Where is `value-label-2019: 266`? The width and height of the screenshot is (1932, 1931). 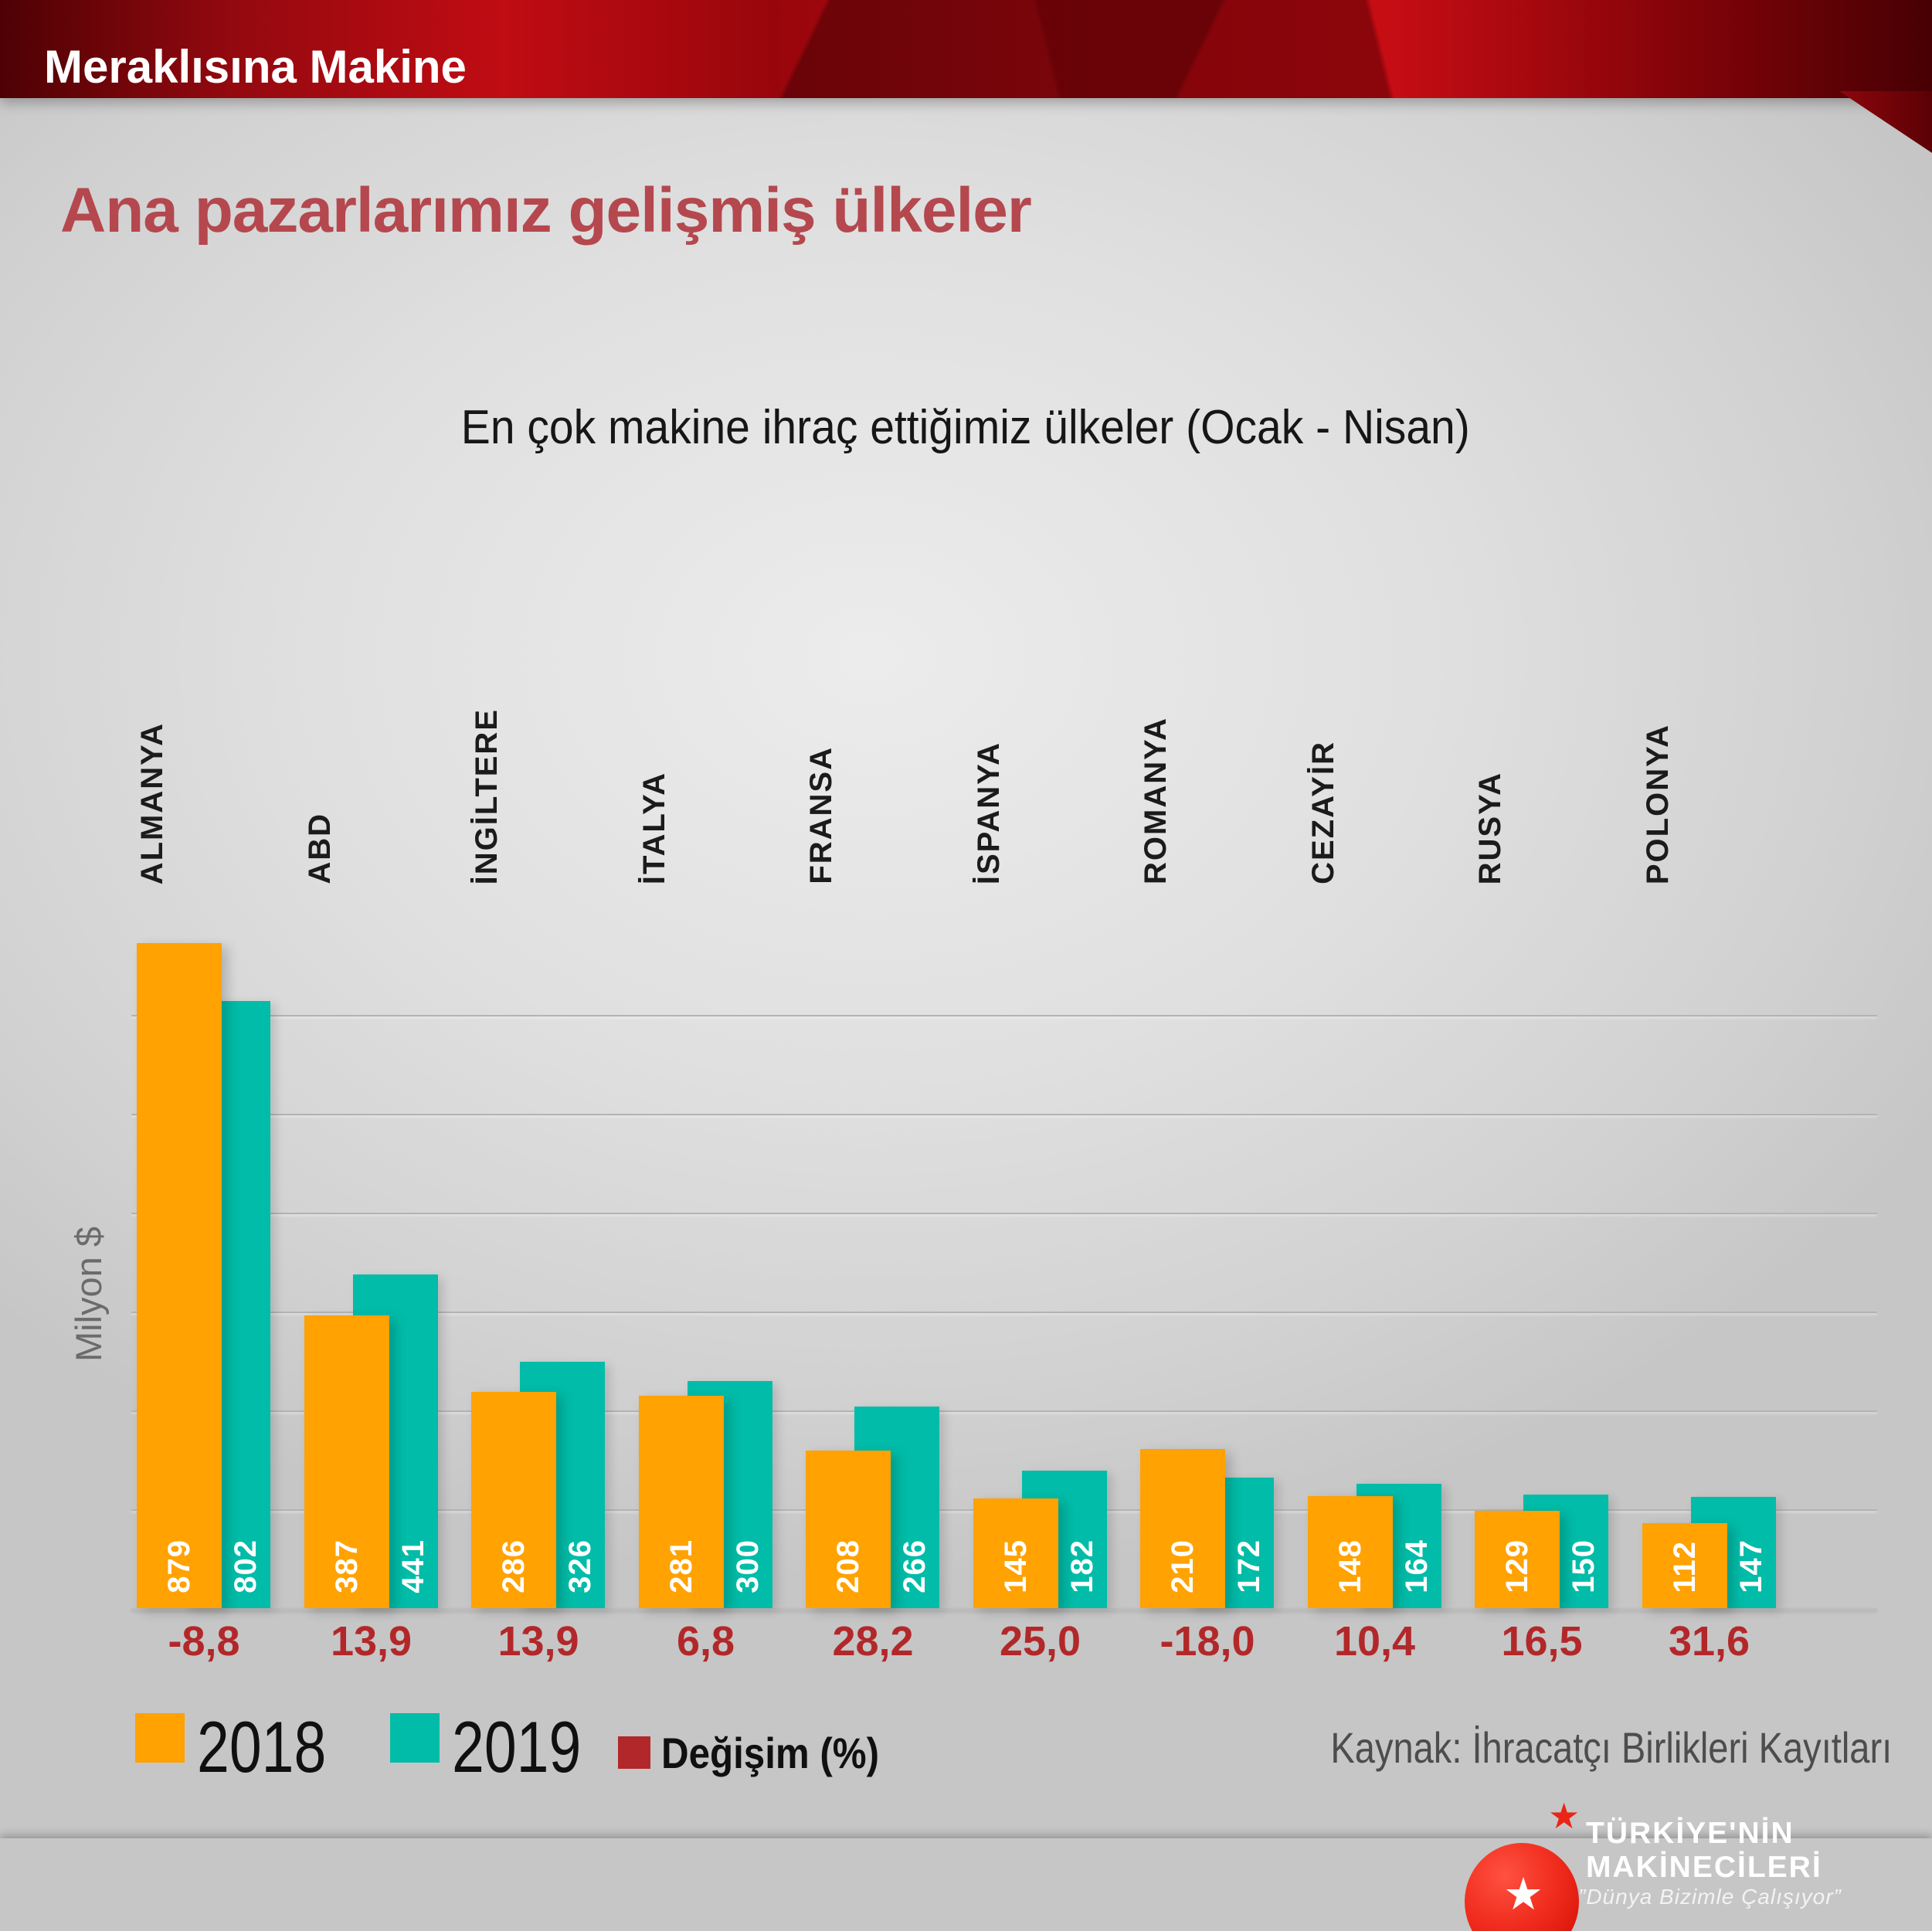
value-label-2019: 266 is located at coordinates (915, 1566).